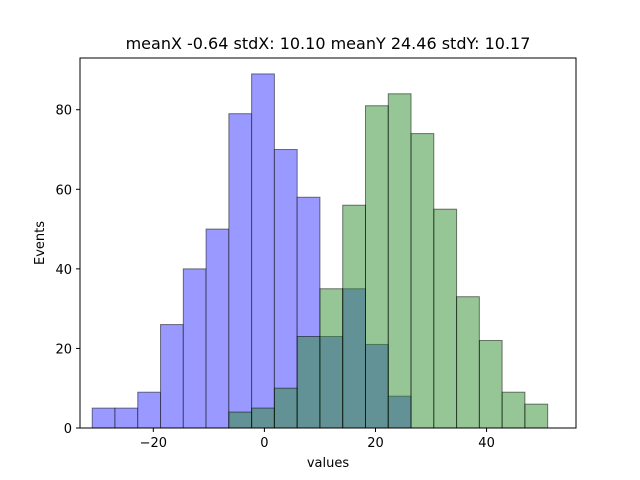 Image resolution: width=640 pixels, height=480 pixels. Describe the element at coordinates (63, 270) in the screenshot. I see `y-tick-label: 40` at that location.